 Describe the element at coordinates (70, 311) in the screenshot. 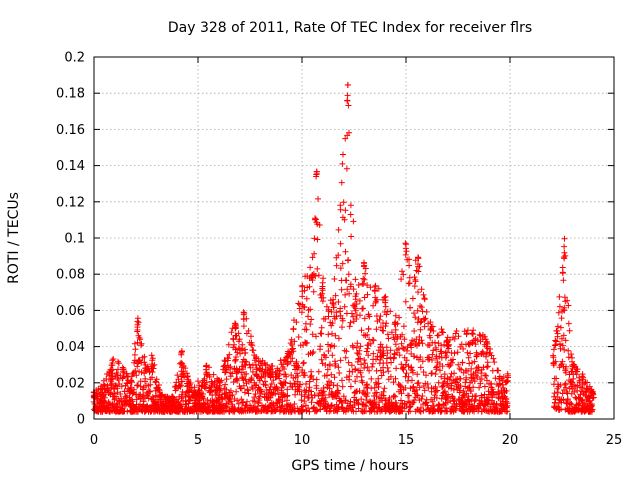

I see `y-tick-label: 0.06` at that location.